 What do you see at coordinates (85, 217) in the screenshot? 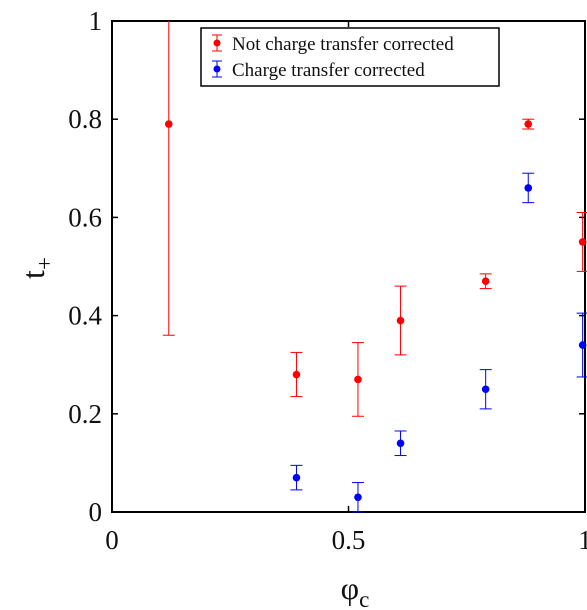
I see `y-tick-label: 0.6` at bounding box center [85, 217].